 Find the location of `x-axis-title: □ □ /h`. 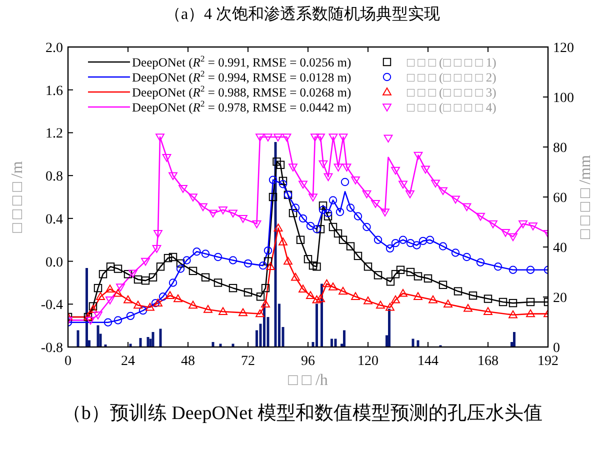

x-axis-title: □ □ /h is located at coordinates (308, 380).